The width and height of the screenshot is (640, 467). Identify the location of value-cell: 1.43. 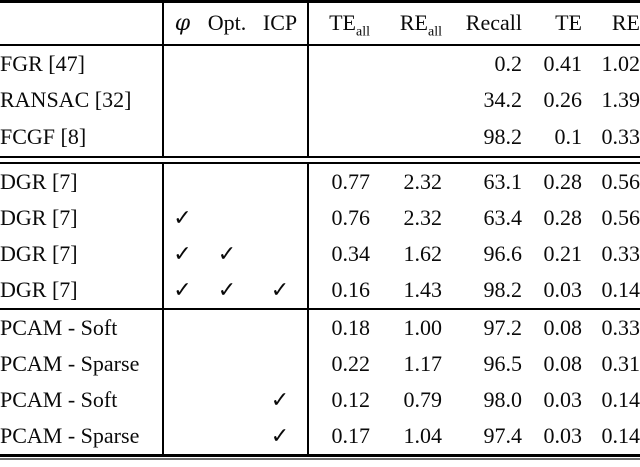
(423, 289).